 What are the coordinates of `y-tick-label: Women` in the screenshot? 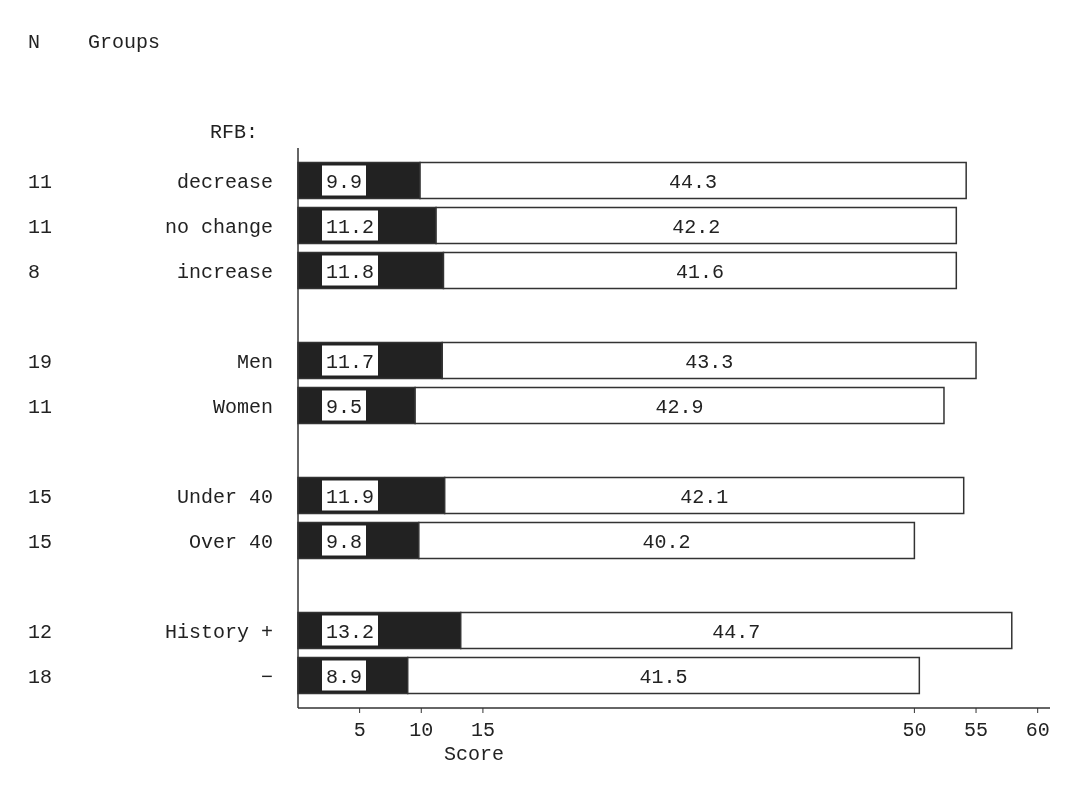 It's located at (242, 407).